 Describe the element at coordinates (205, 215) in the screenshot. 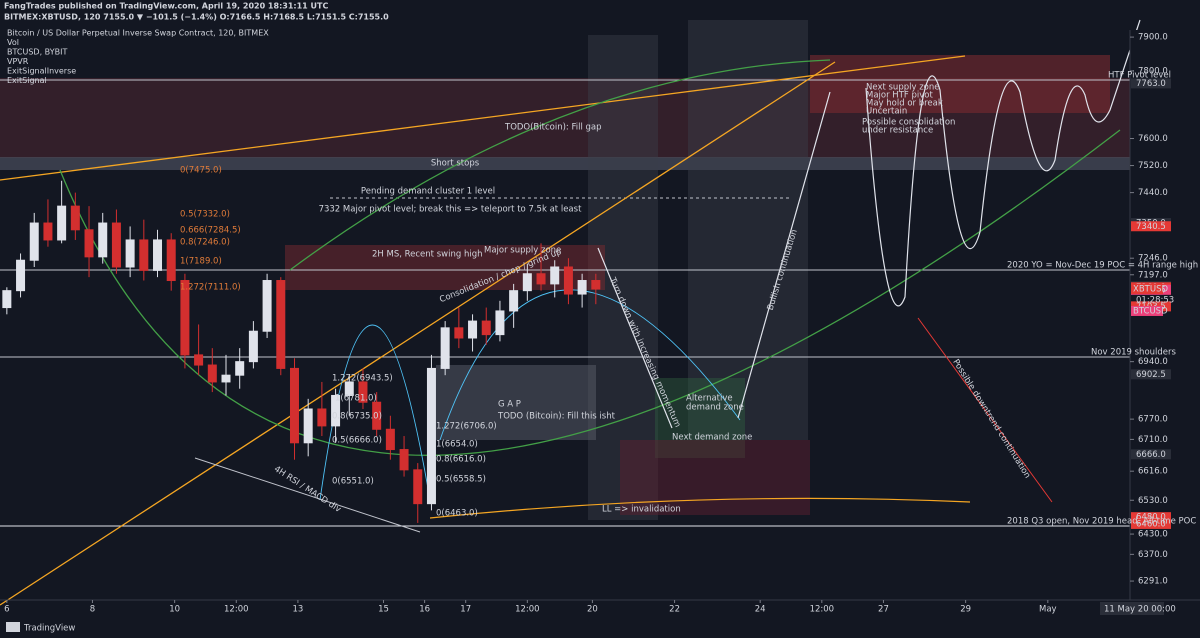

I see `annotation: 0.5(7332.0)` at that location.